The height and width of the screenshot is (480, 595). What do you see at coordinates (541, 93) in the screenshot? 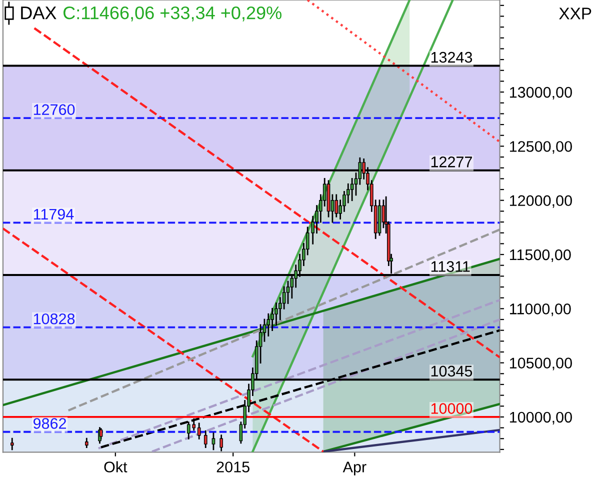
I see `y-tick-label: 13000,00` at bounding box center [541, 93].